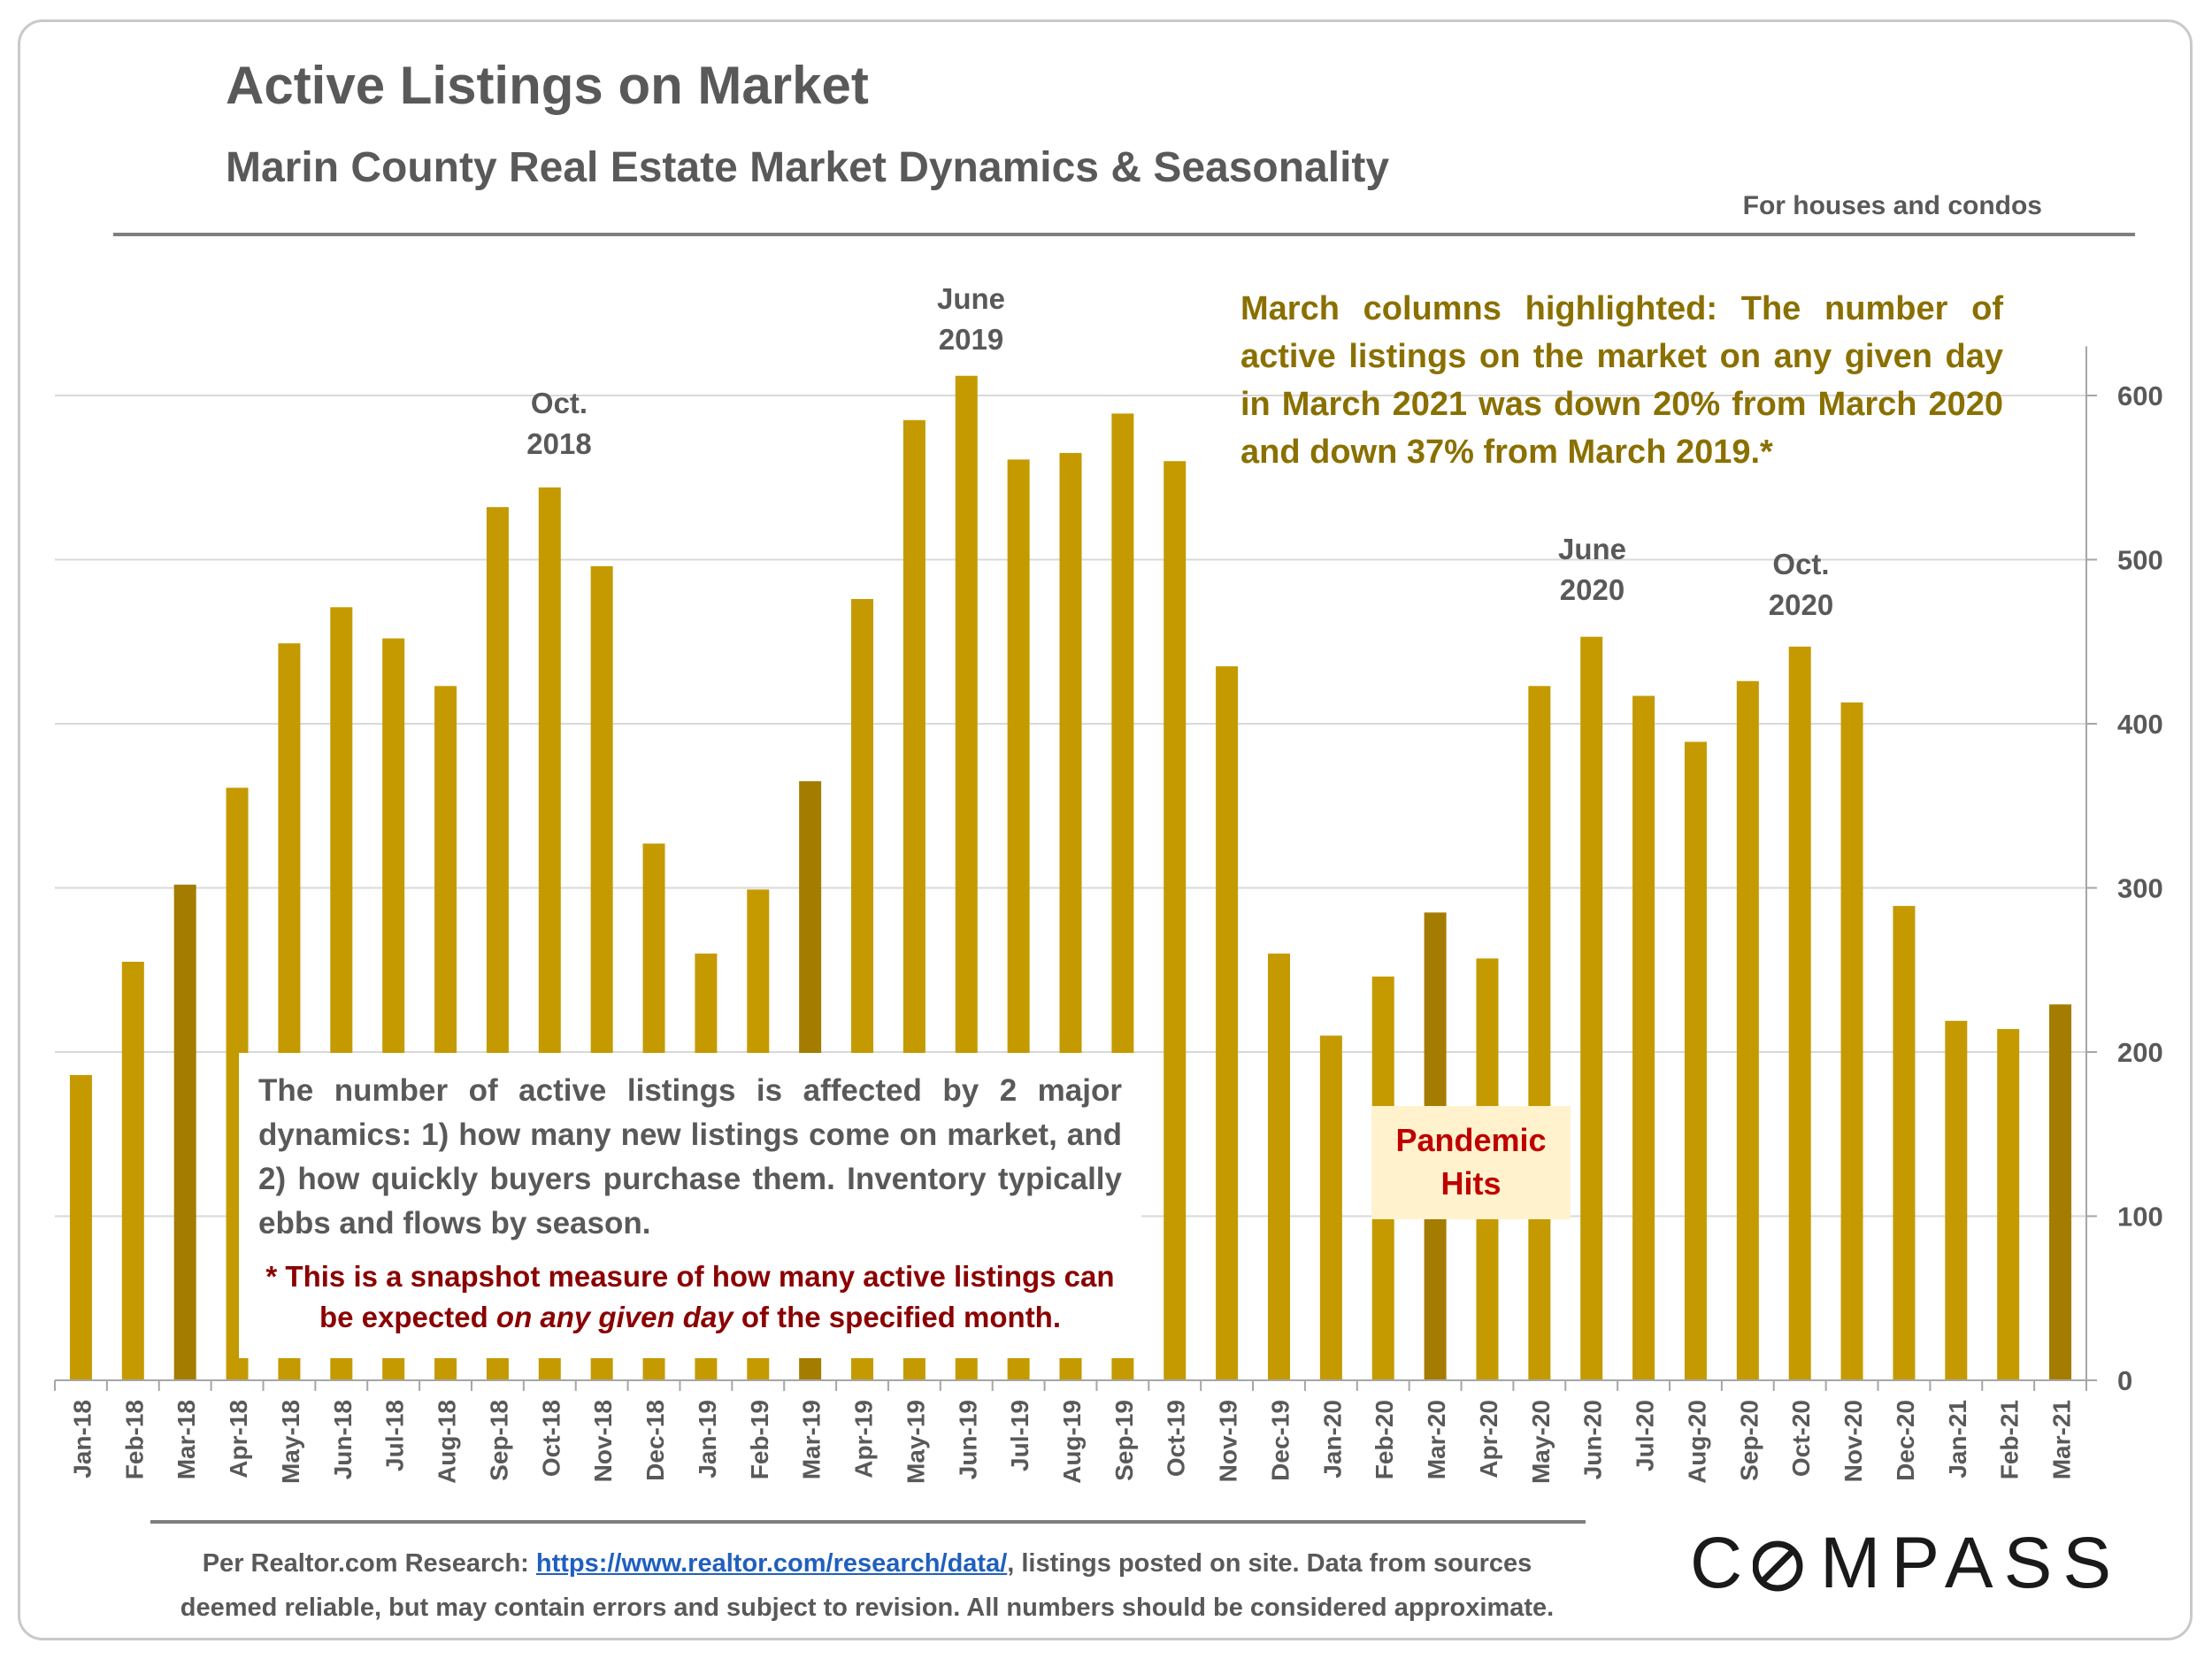 This screenshot has height=1659, width=2212. Describe the element at coordinates (551, 1439) in the screenshot. I see `x-tick-label: Oct-18` at that location.